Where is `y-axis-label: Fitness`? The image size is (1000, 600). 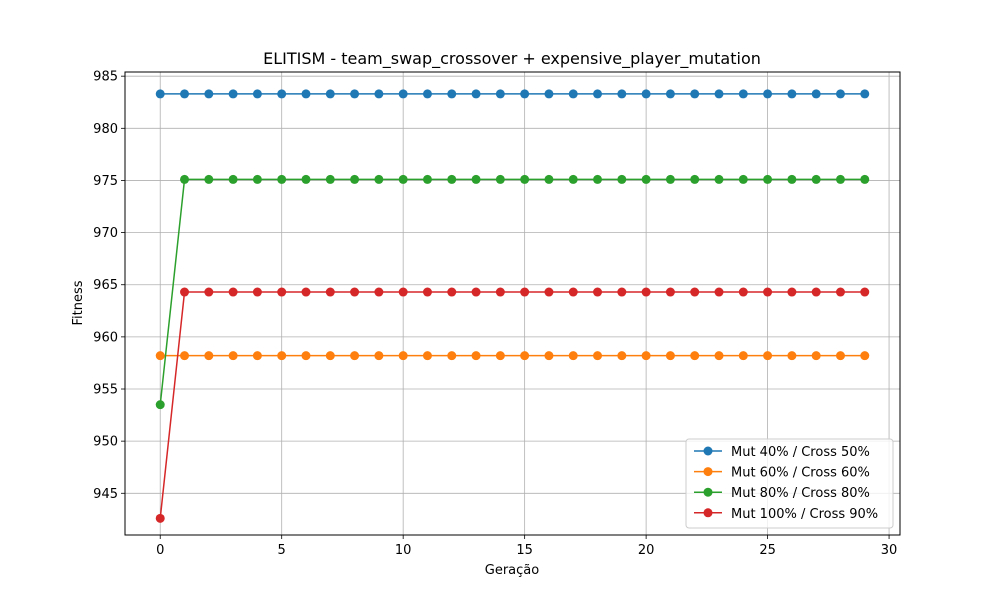
y-axis-label: Fitness is located at coordinates (78, 302).